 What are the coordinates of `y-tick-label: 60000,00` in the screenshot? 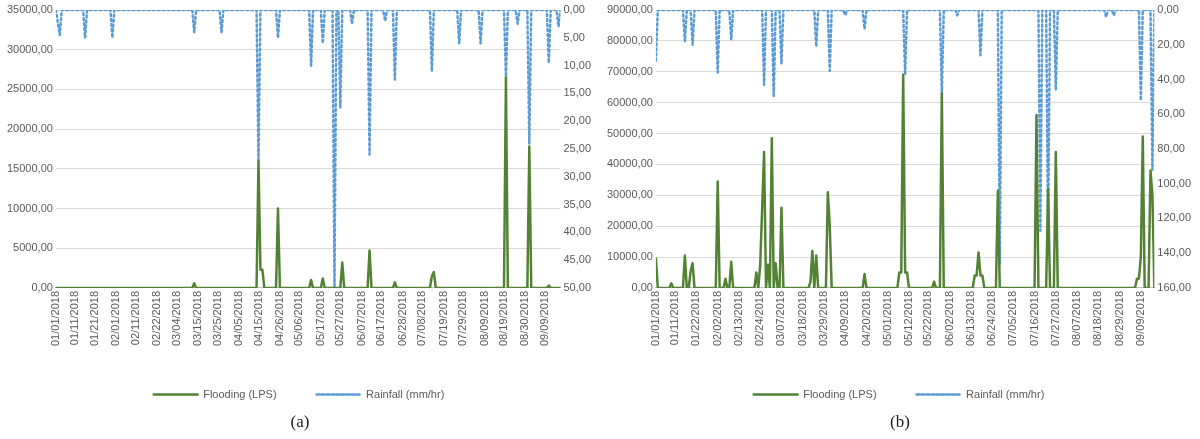 It's located at (629, 101).